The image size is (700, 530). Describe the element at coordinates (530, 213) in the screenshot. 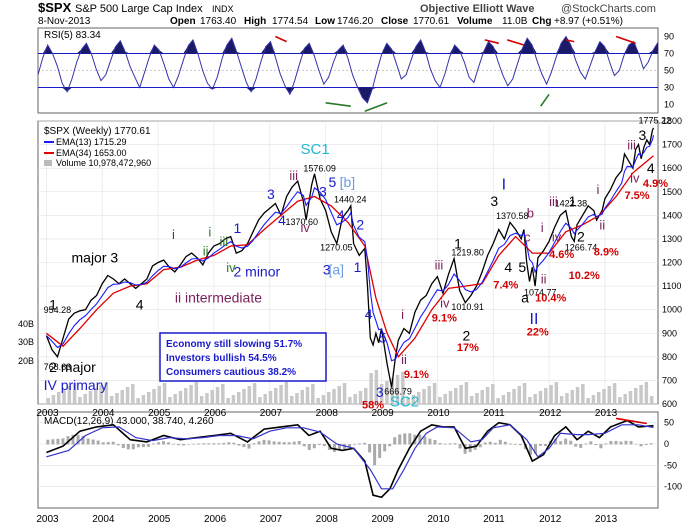

I see `wave-label: b` at that location.